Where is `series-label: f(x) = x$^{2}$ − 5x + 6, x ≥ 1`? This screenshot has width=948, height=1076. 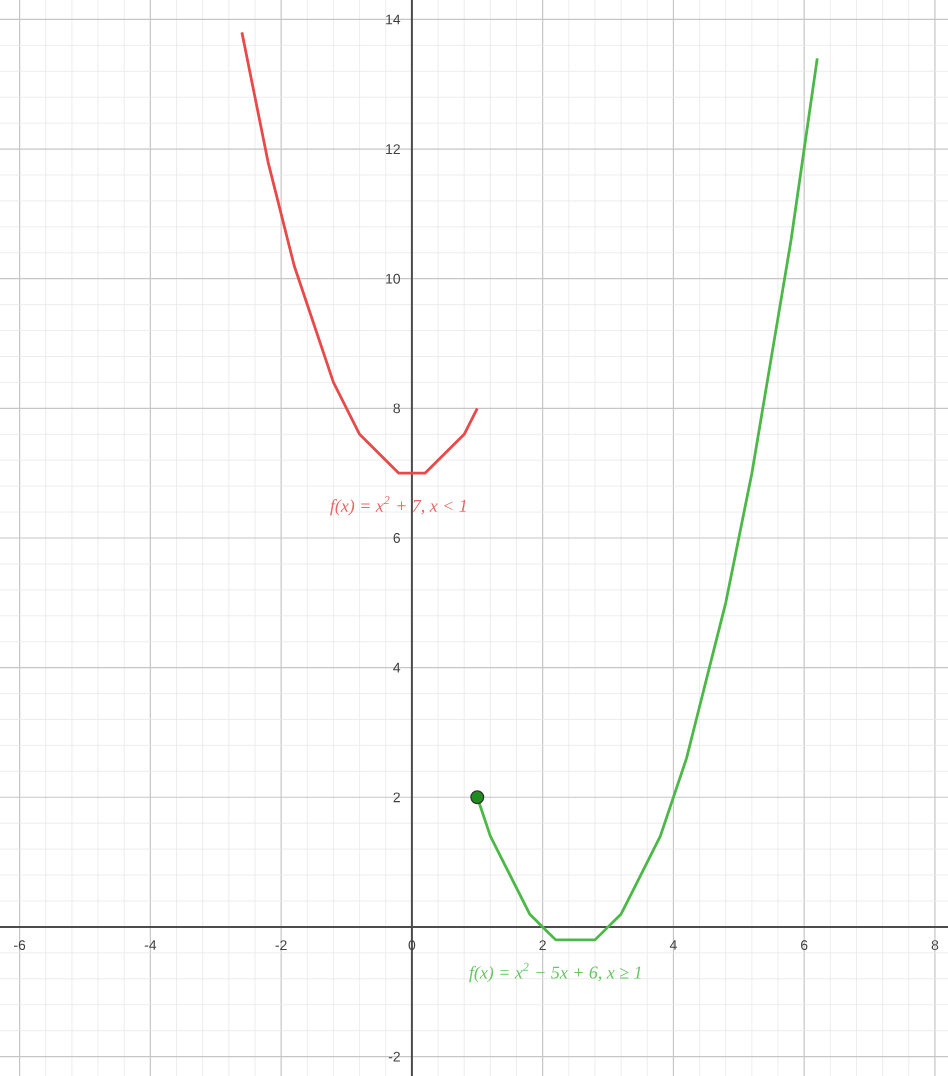
series-label: f(x) = x$^{2}$ − 5x + 6, x ≥ 1 is located at coordinates (555, 972).